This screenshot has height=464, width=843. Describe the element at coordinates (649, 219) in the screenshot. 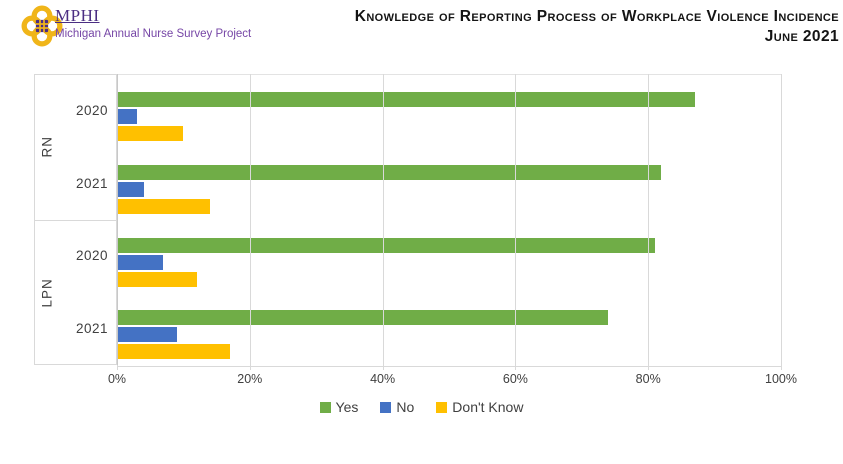

I see `gridline-80%` at that location.